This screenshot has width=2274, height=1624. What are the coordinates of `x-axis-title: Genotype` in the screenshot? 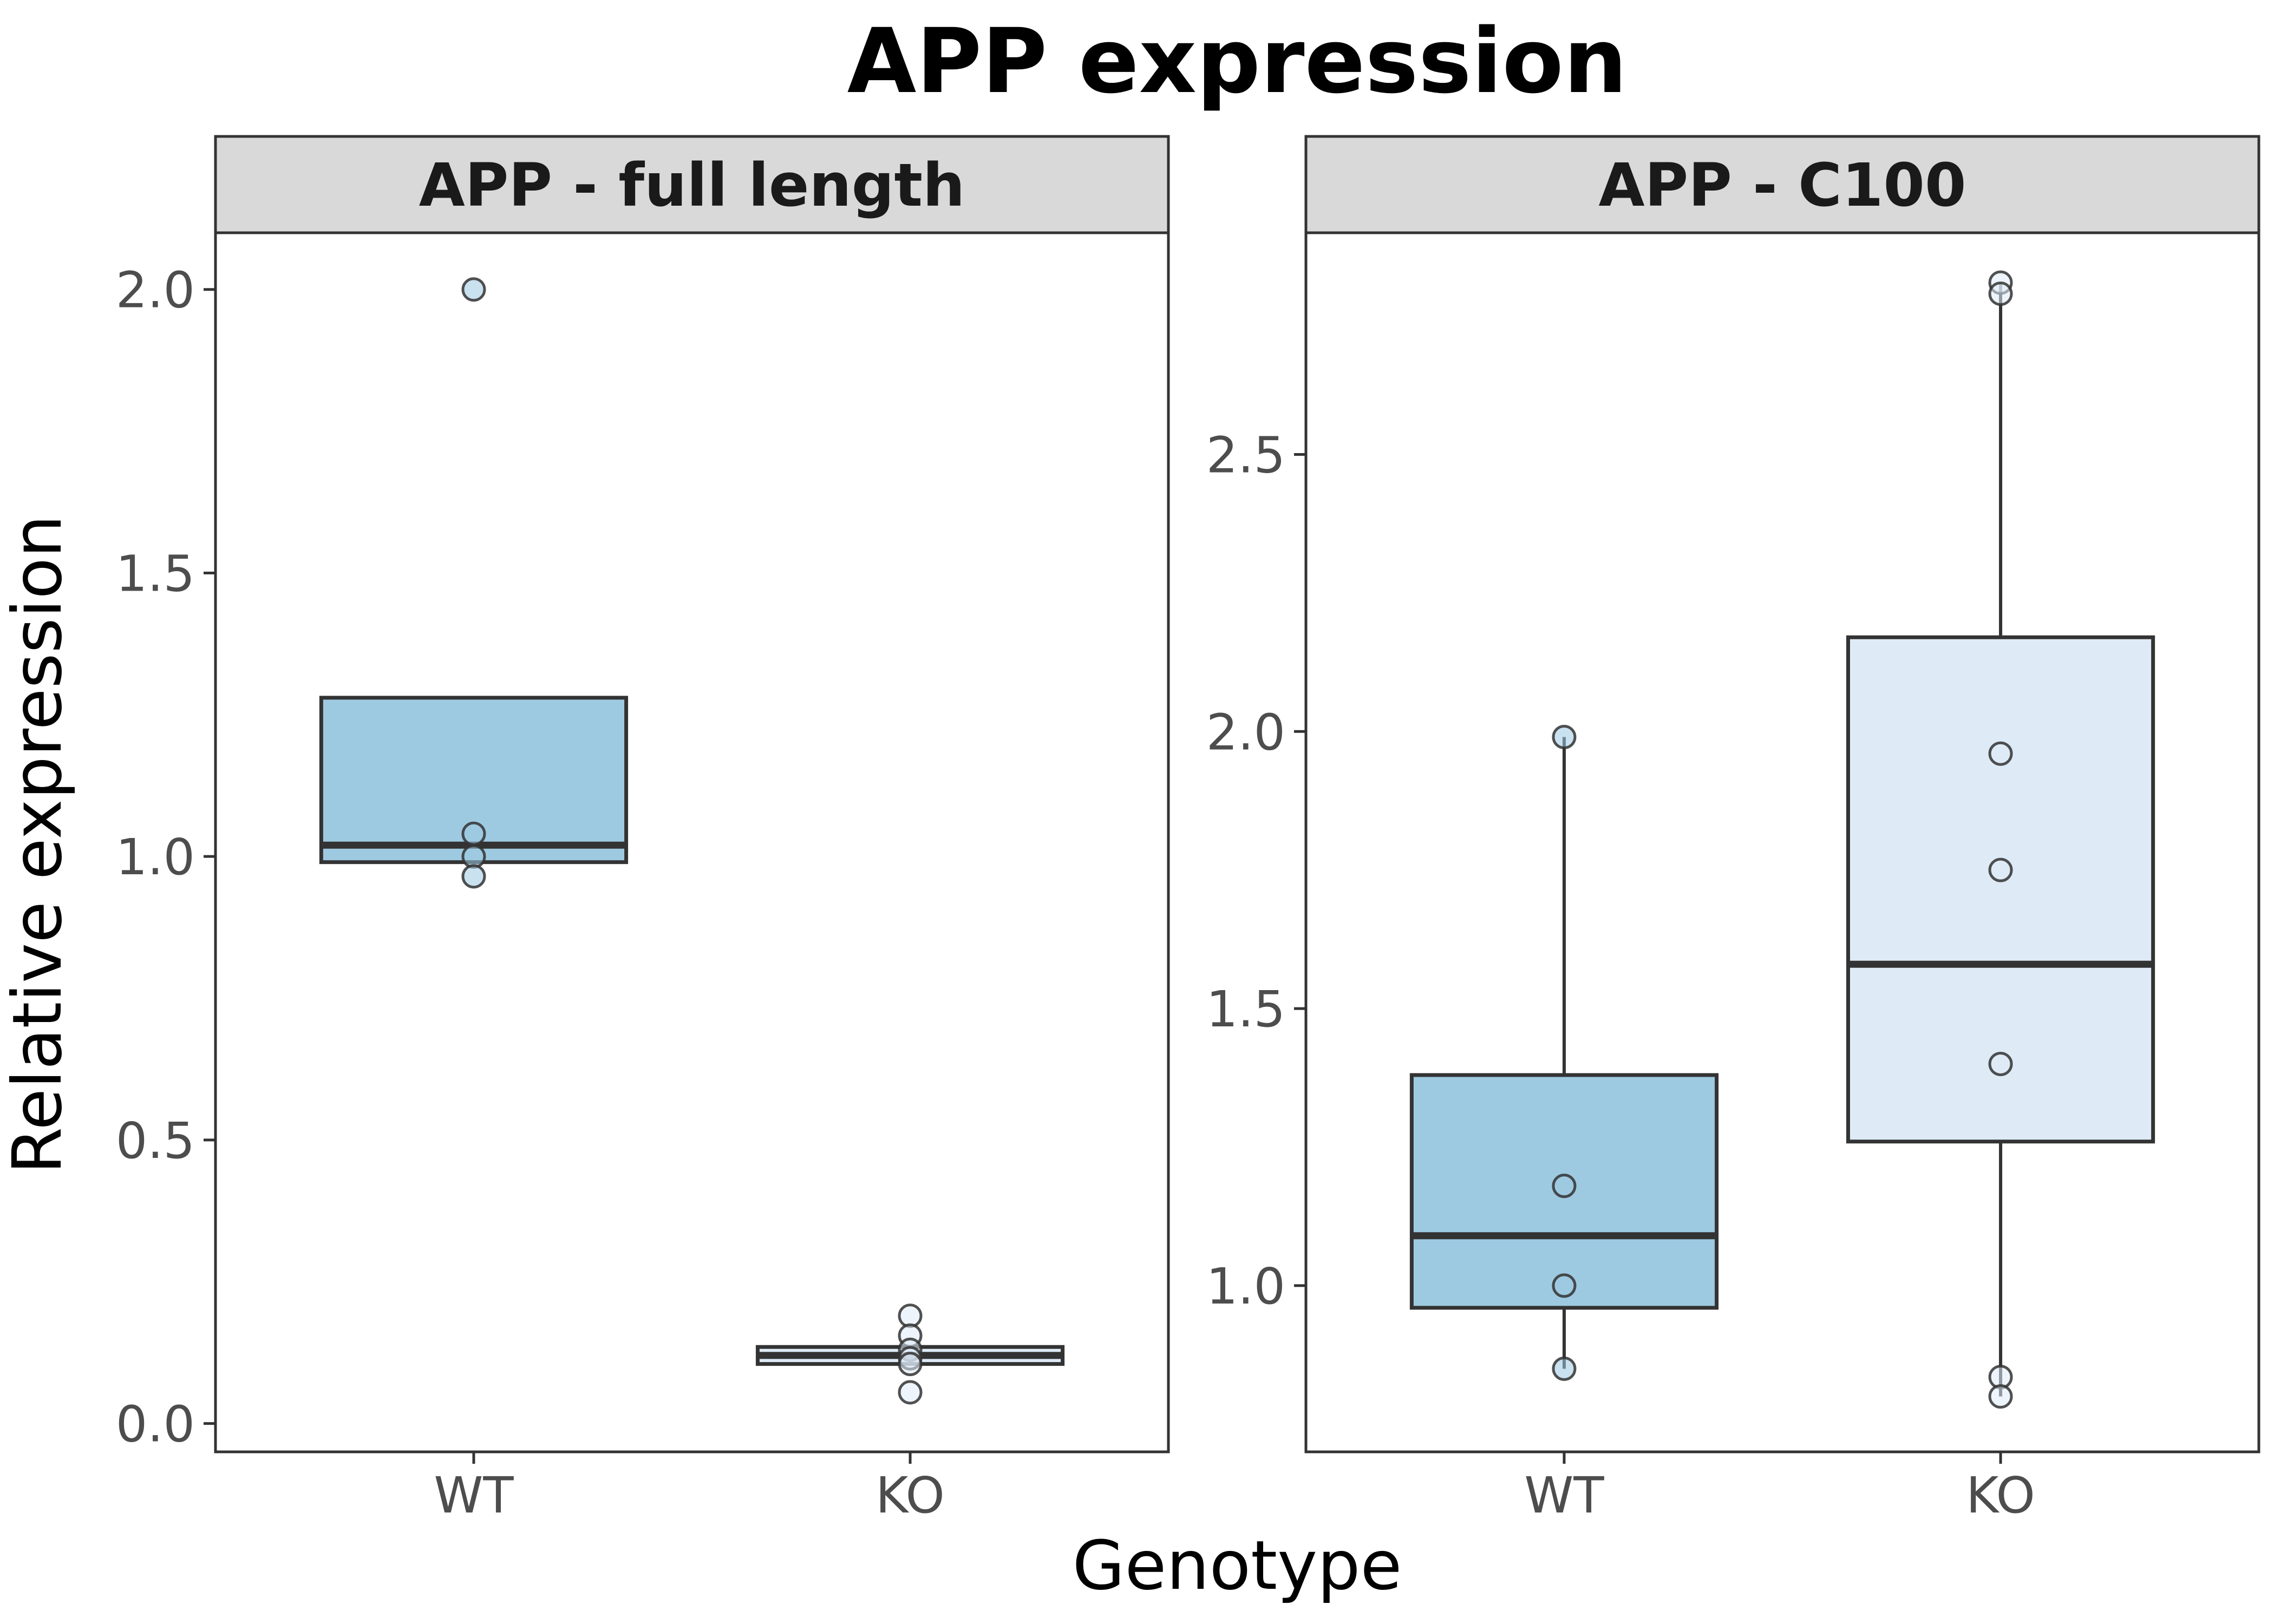 It's located at (1238, 1566).